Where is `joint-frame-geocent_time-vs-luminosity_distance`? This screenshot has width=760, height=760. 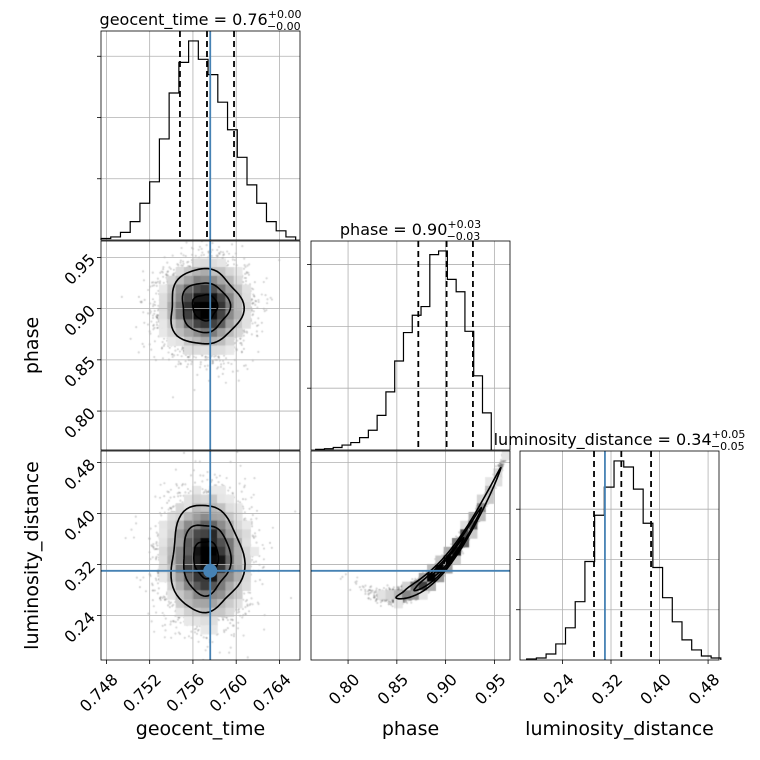 joint-frame-geocent_time-vs-luminosity_distance is located at coordinates (200, 555).